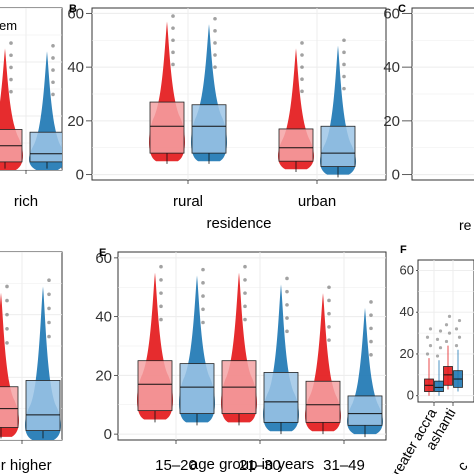  I want to click on panel-label: C, so click(402, 9).